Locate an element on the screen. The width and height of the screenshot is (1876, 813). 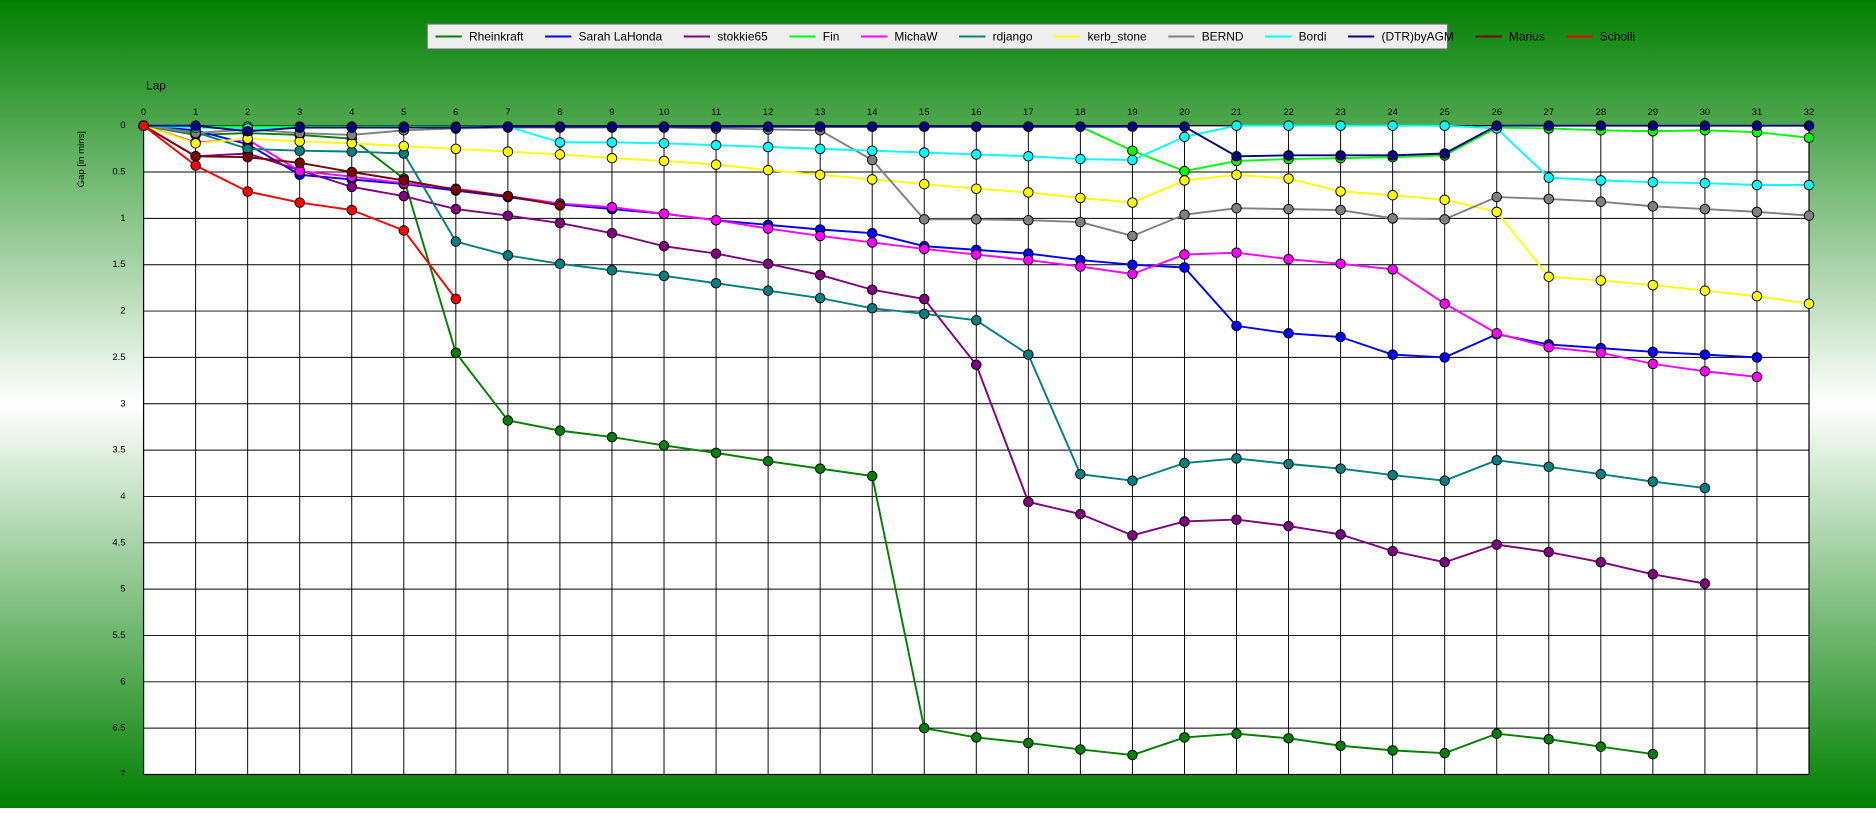
x-tick-label: 30 is located at coordinates (1705, 112).